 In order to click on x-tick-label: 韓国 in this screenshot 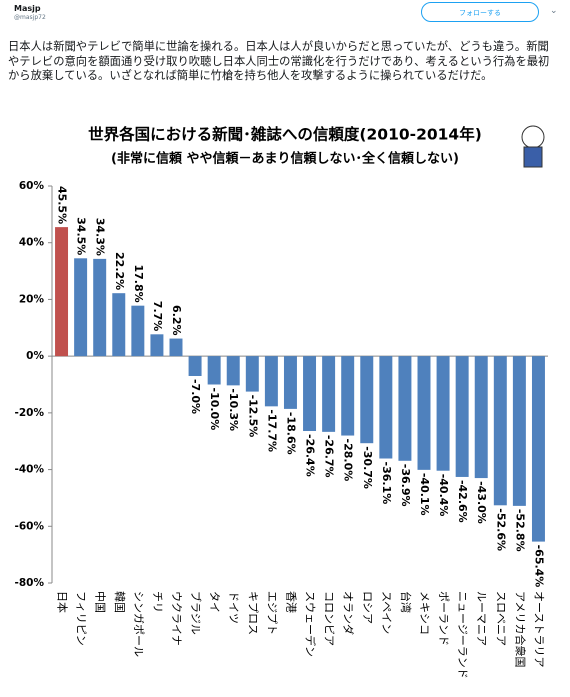, I will do `click(119, 602)`.